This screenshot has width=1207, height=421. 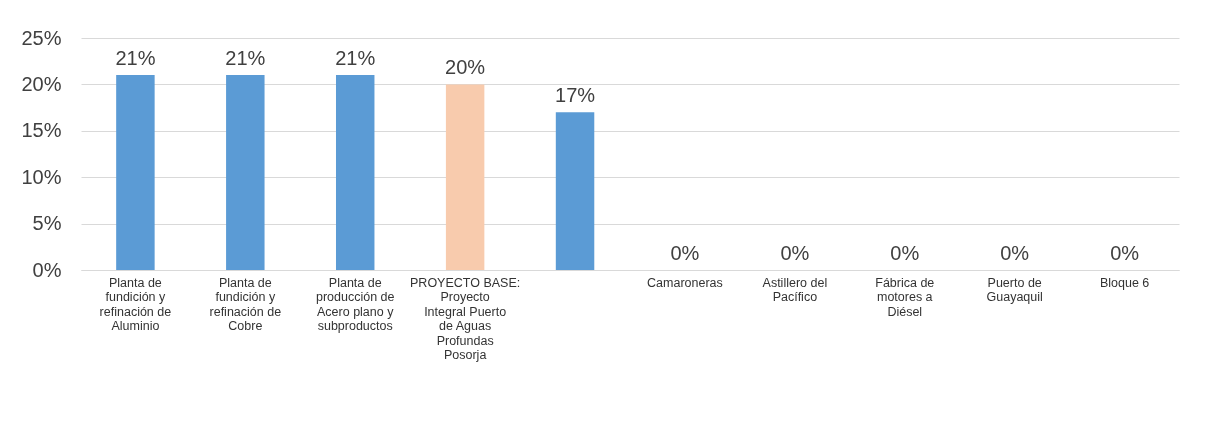 What do you see at coordinates (245, 304) in the screenshot?
I see `x-tick-label: Planta de fundición y refinación de Cobre` at bounding box center [245, 304].